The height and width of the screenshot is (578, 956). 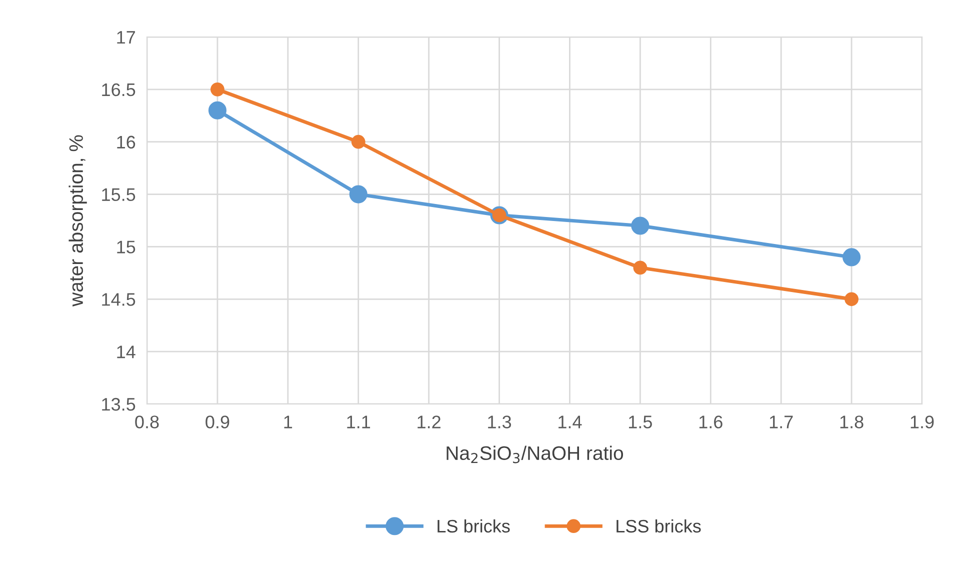 What do you see at coordinates (119, 404) in the screenshot?
I see `y-tick-label: 13.5` at bounding box center [119, 404].